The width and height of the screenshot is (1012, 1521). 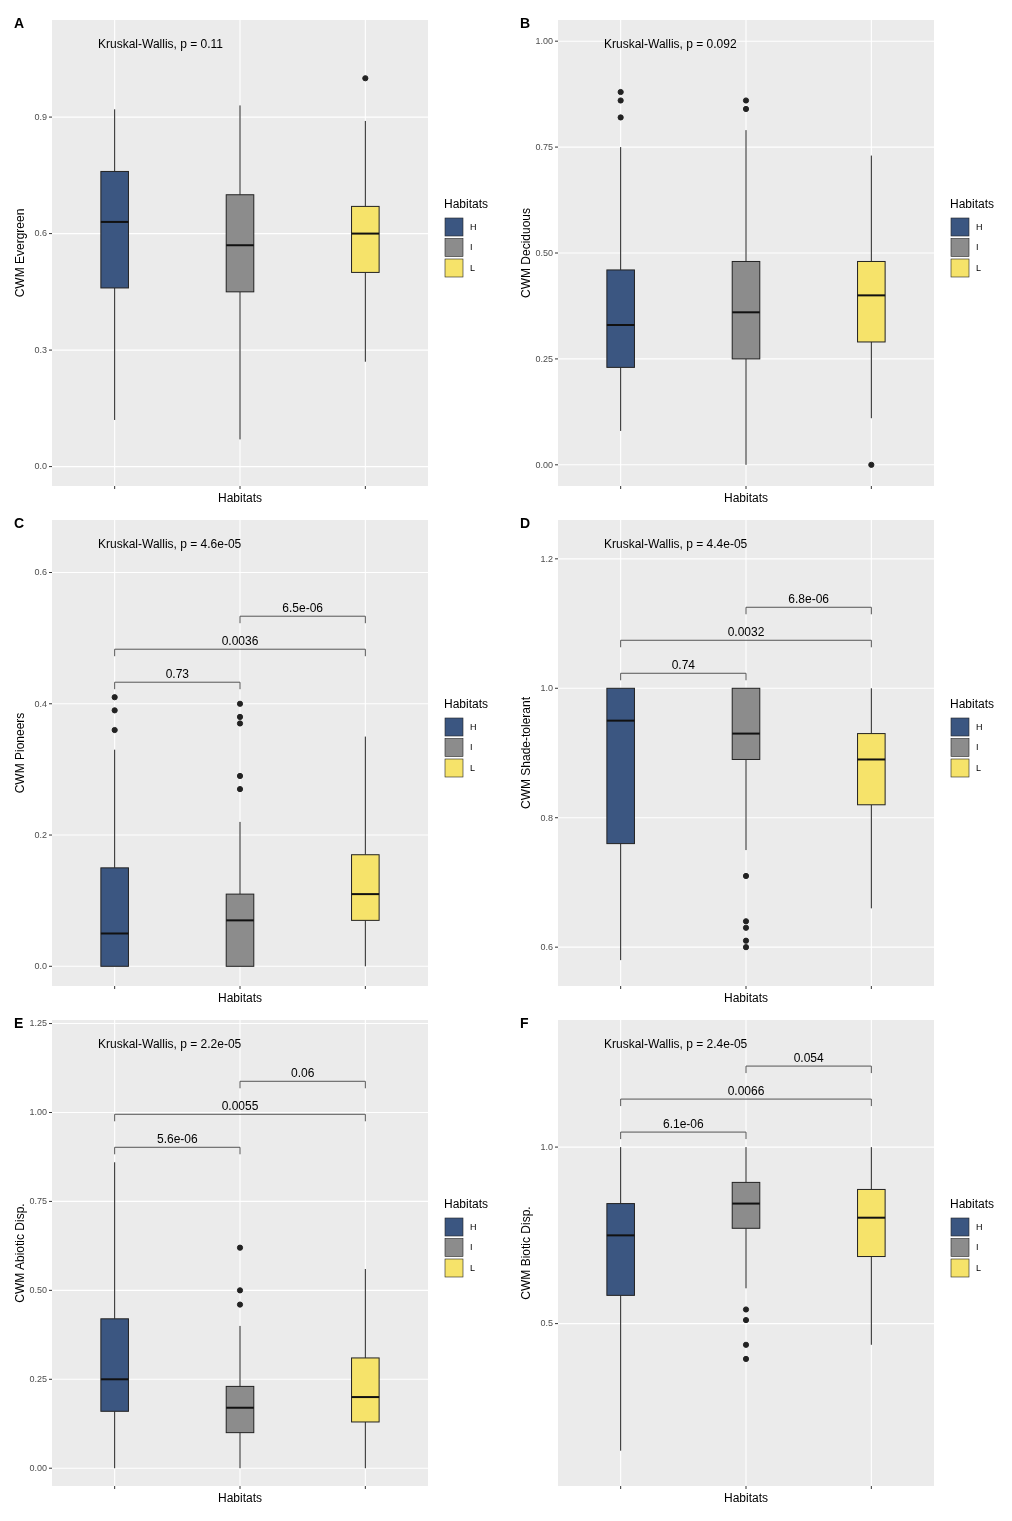 I want to click on chart-title: E, so click(x=19, y=1023).